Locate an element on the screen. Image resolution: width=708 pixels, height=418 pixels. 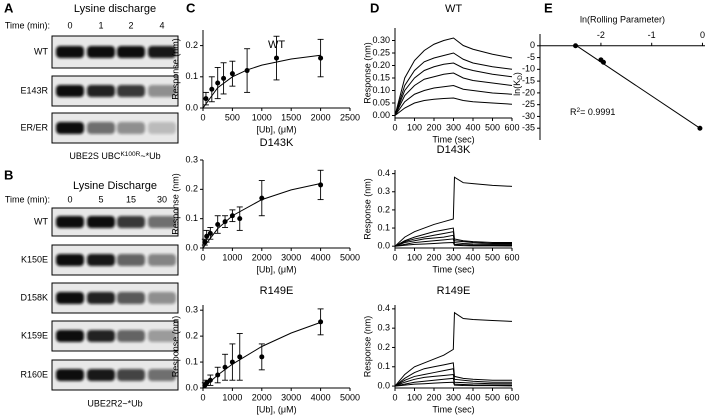
chart-title: D143K is located at coordinates (454, 150).